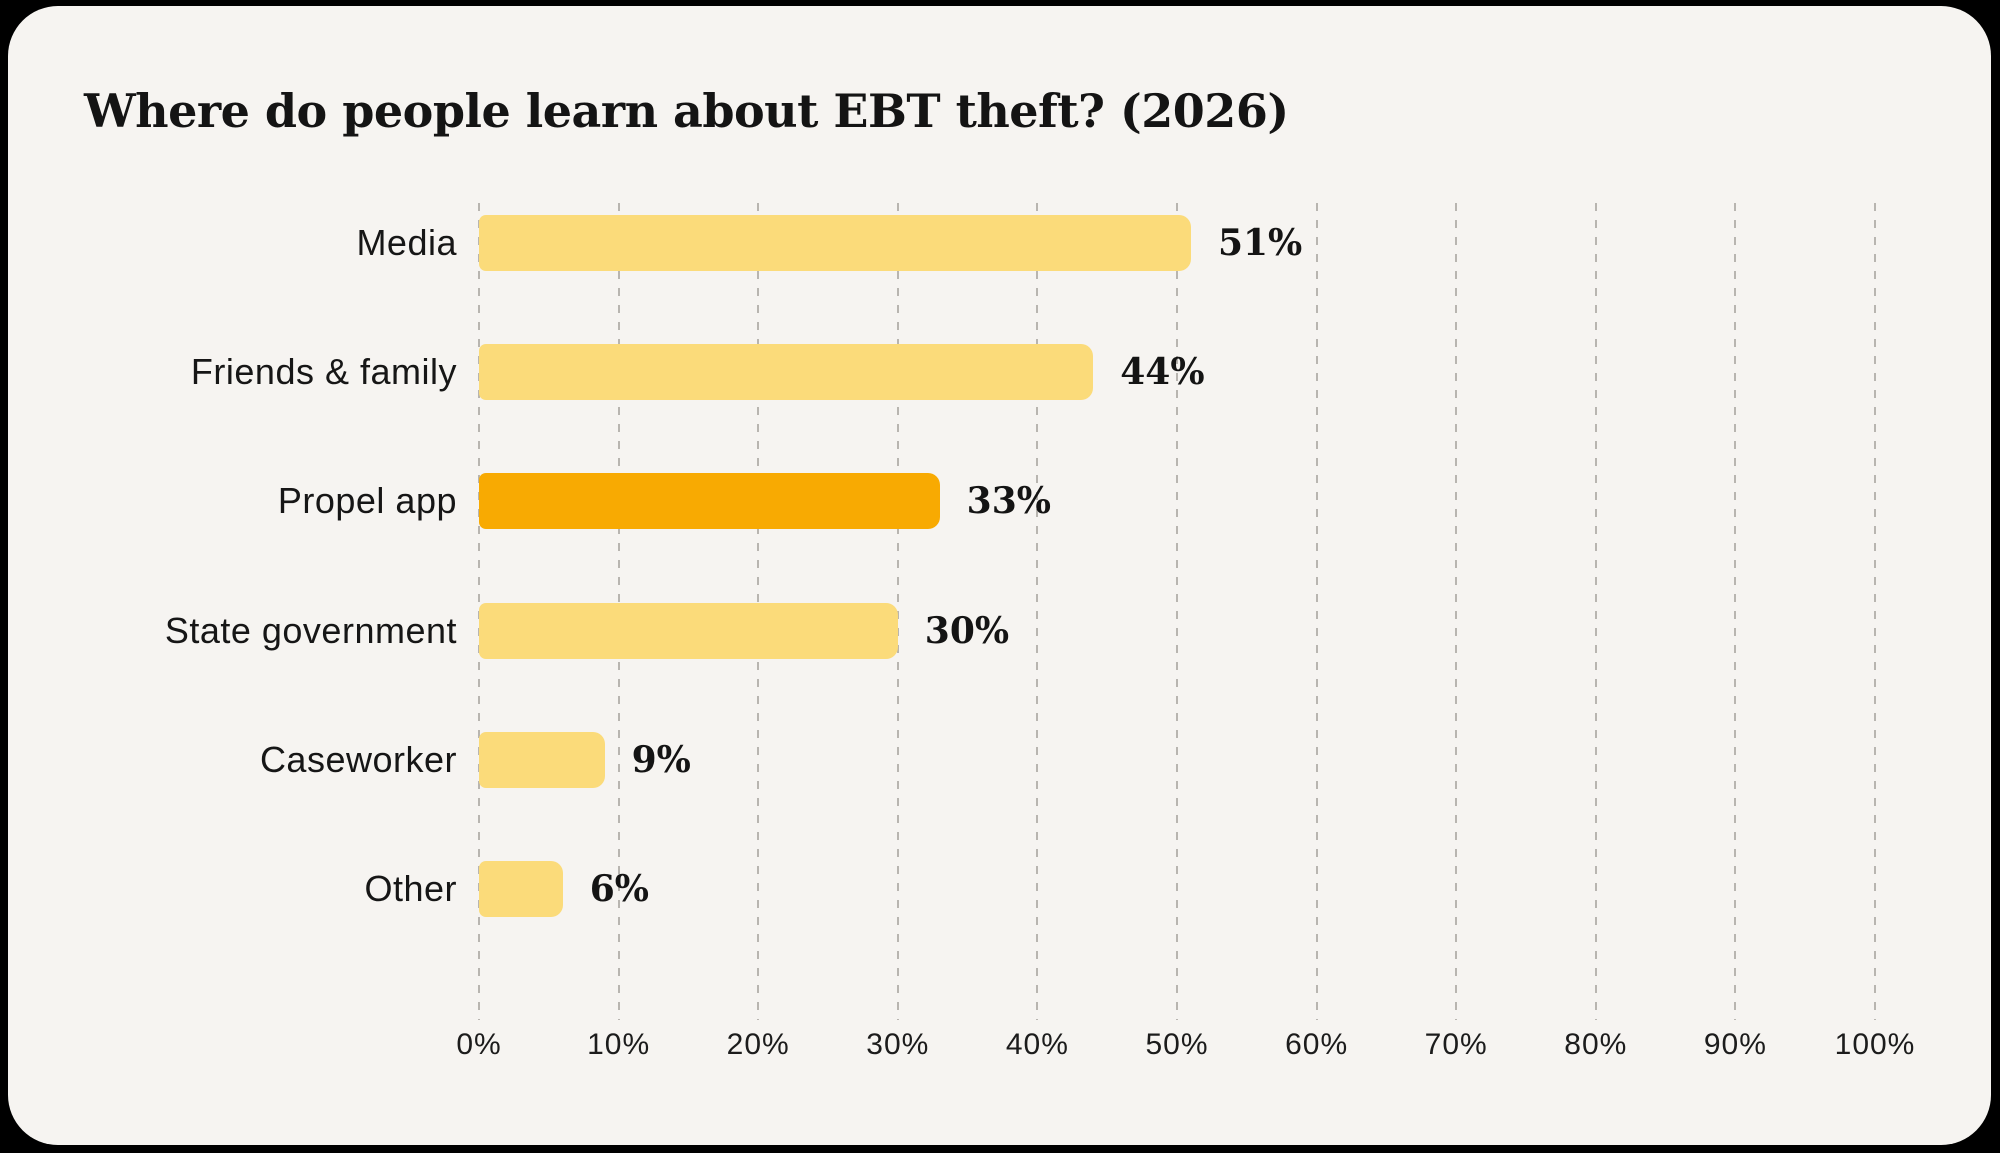  Describe the element at coordinates (688, 630) in the screenshot. I see `bar-state-government` at that location.